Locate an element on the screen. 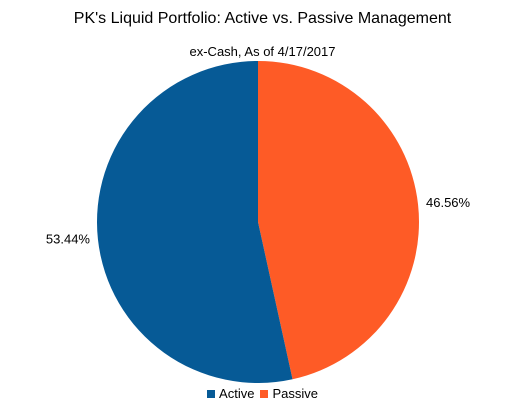  legend-item-active: Active is located at coordinates (230, 393).